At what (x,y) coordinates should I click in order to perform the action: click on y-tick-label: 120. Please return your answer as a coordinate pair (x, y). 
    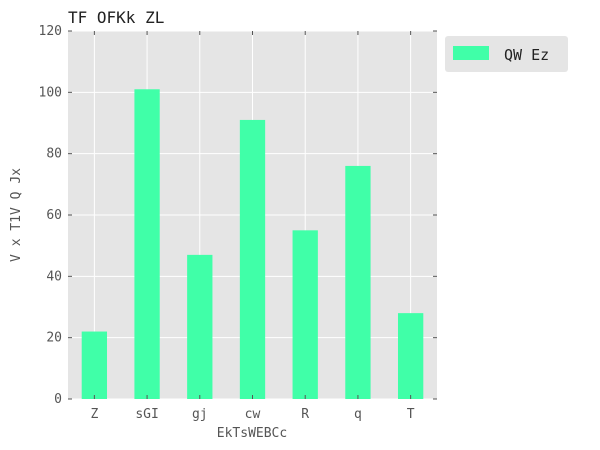
    Looking at the image, I should click on (50, 31).